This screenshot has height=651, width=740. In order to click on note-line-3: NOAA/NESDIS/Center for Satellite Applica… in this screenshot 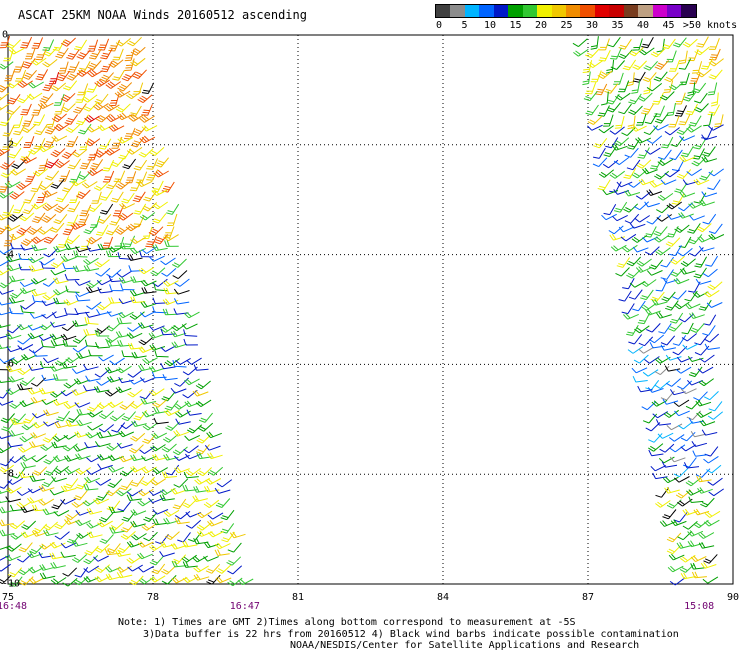, I will do `click(465, 645)`.